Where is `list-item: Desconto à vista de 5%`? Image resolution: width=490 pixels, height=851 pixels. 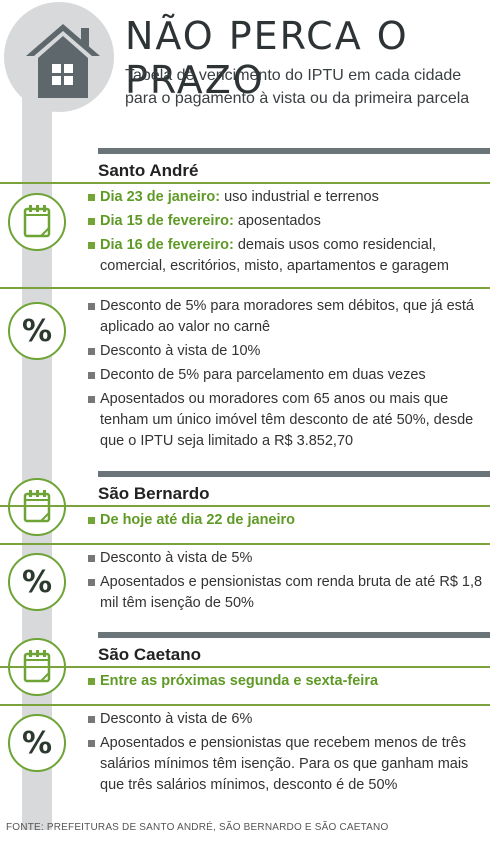
list-item: Desconto à vista de 5% is located at coordinates (286, 558).